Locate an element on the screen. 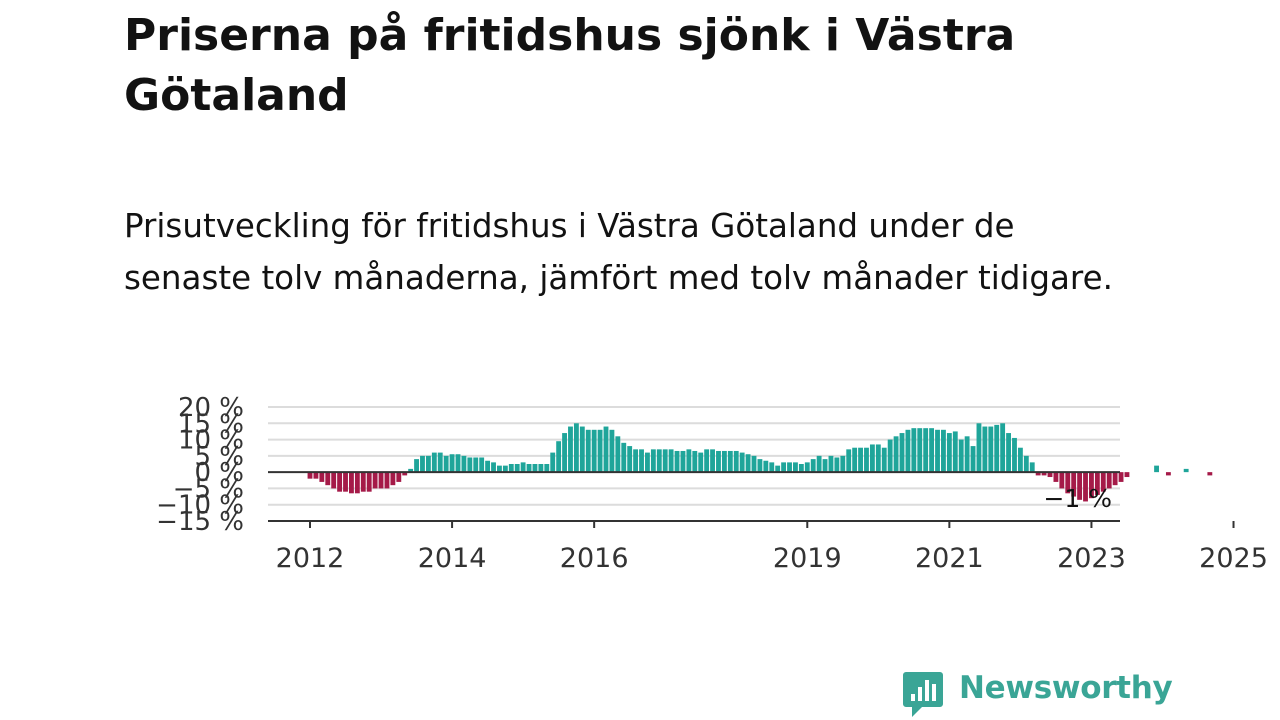 Image resolution: width=1280 pixels, height=720 pixels. x-tick-label: 2025 is located at coordinates (1233, 558).